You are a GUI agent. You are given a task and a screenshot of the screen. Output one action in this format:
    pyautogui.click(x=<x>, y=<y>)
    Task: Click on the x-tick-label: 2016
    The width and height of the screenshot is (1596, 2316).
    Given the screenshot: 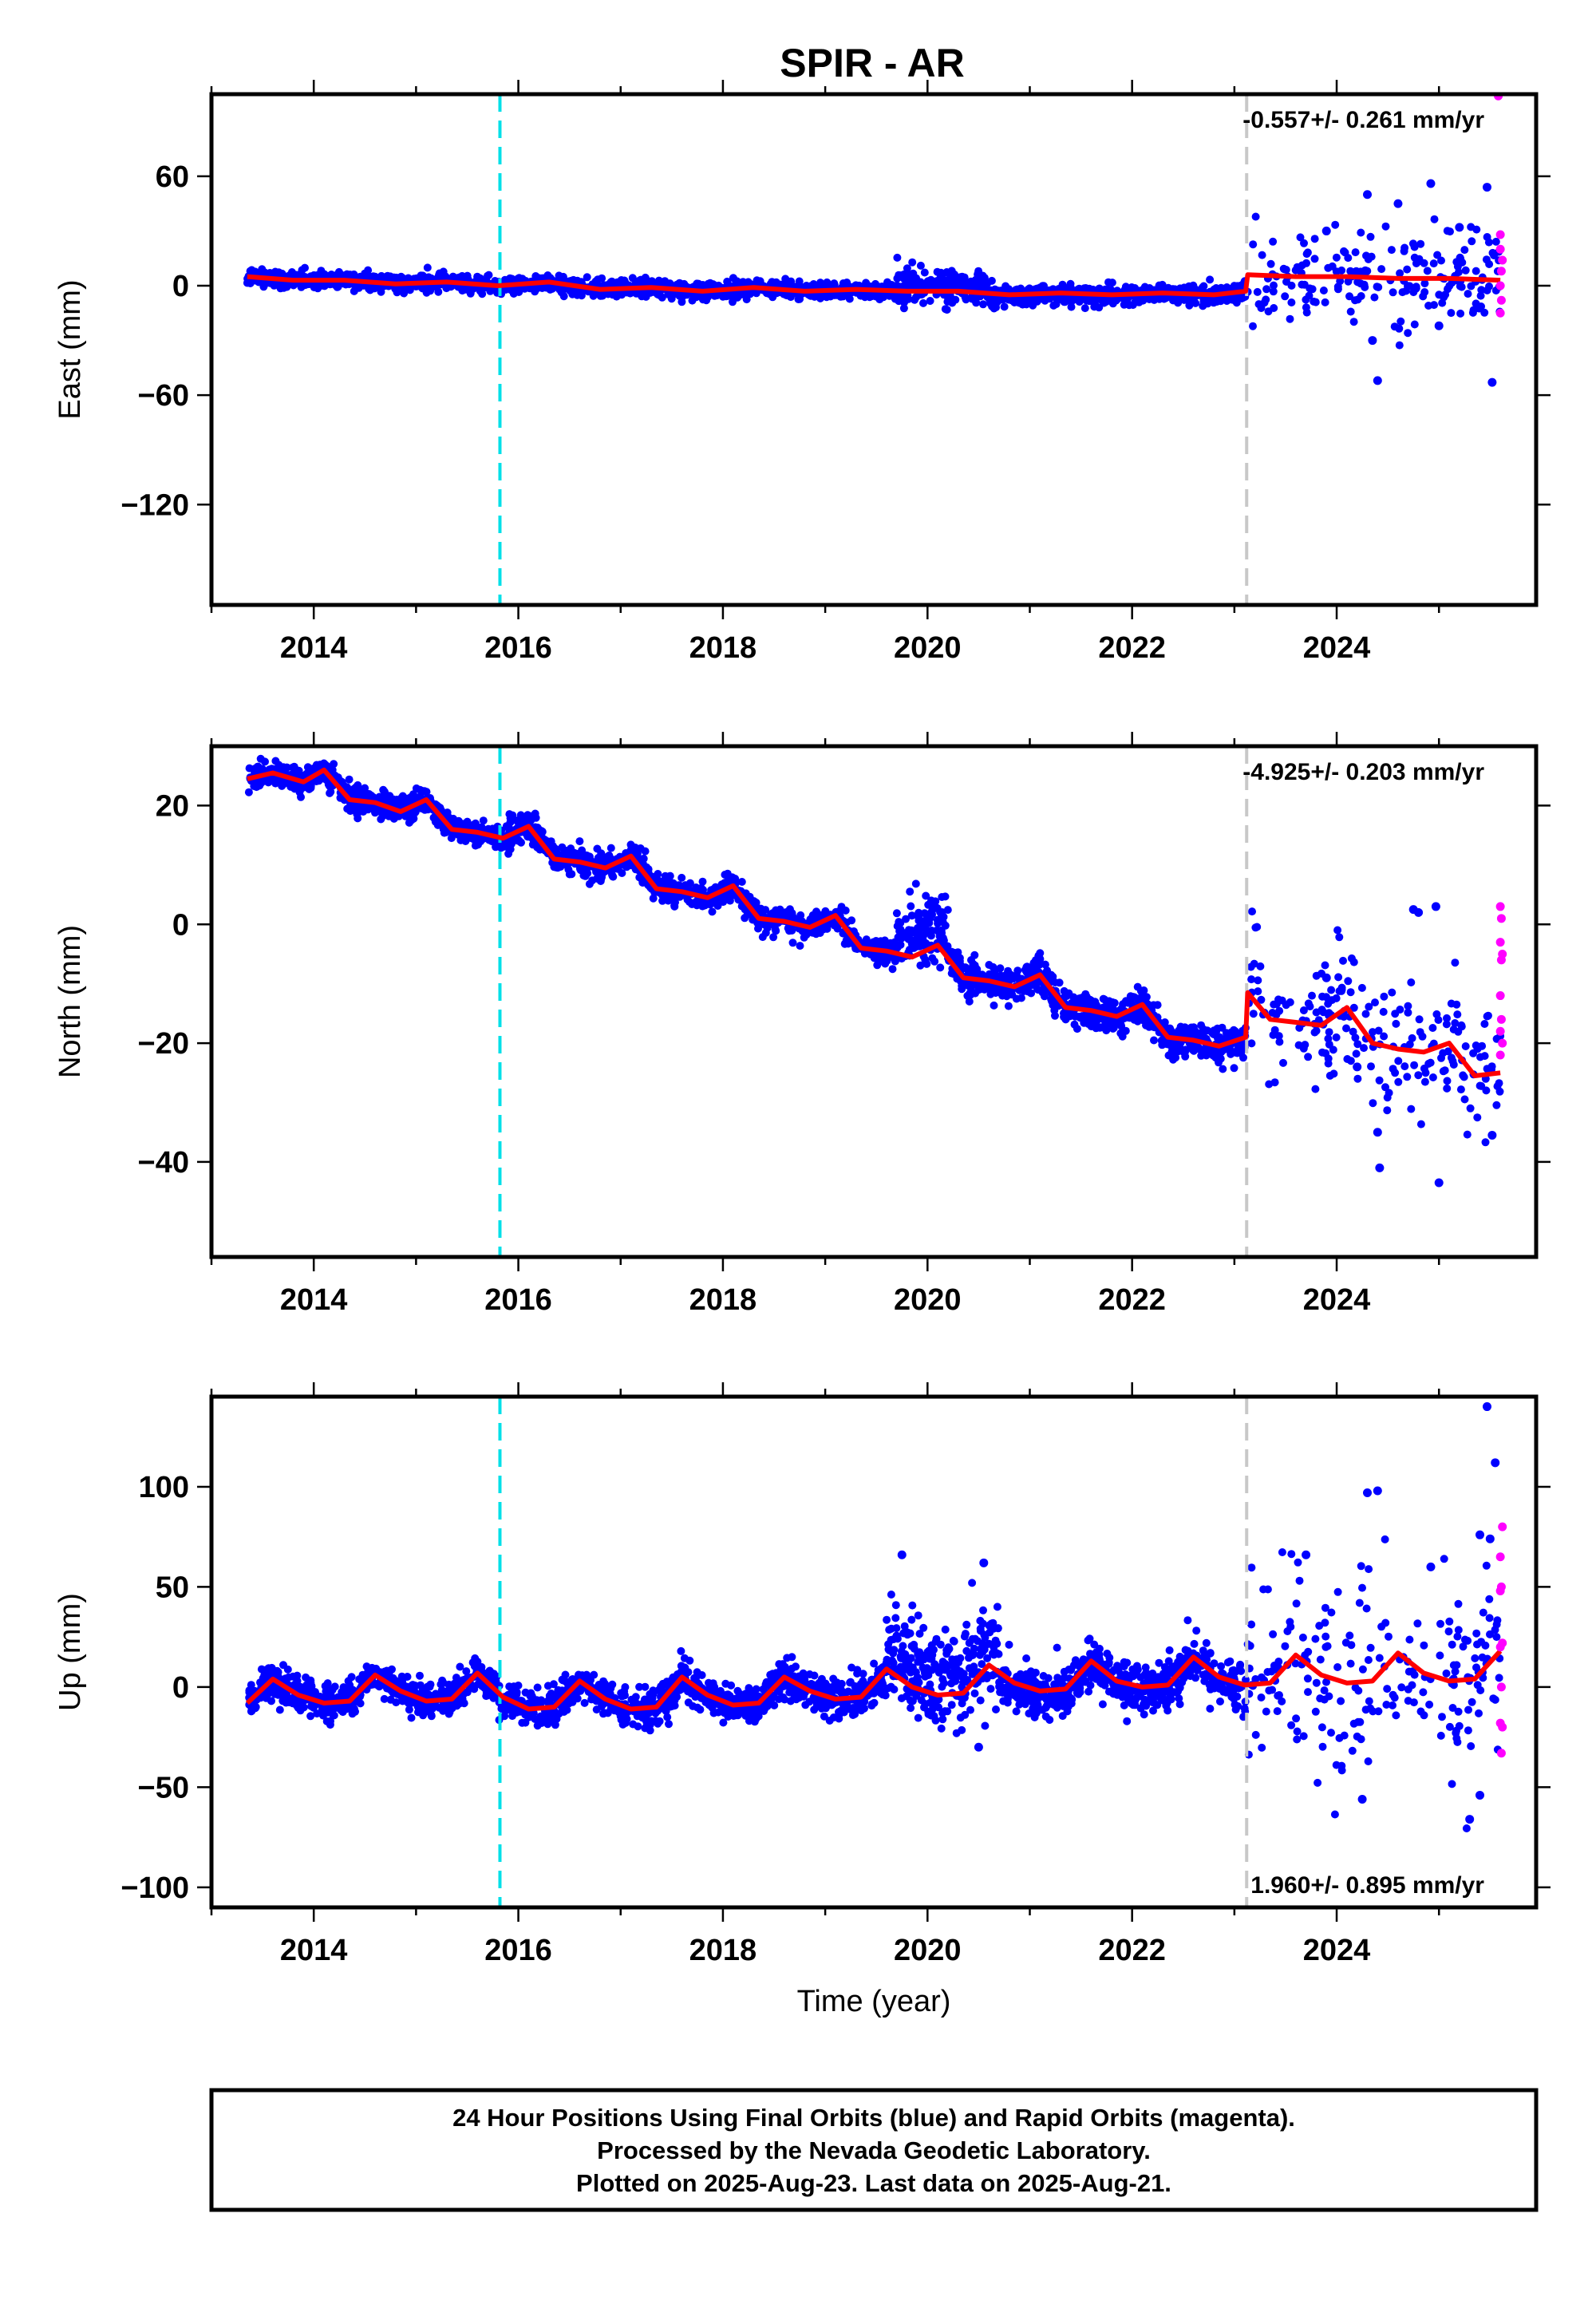 What is the action you would take?
    pyautogui.click(x=518, y=648)
    